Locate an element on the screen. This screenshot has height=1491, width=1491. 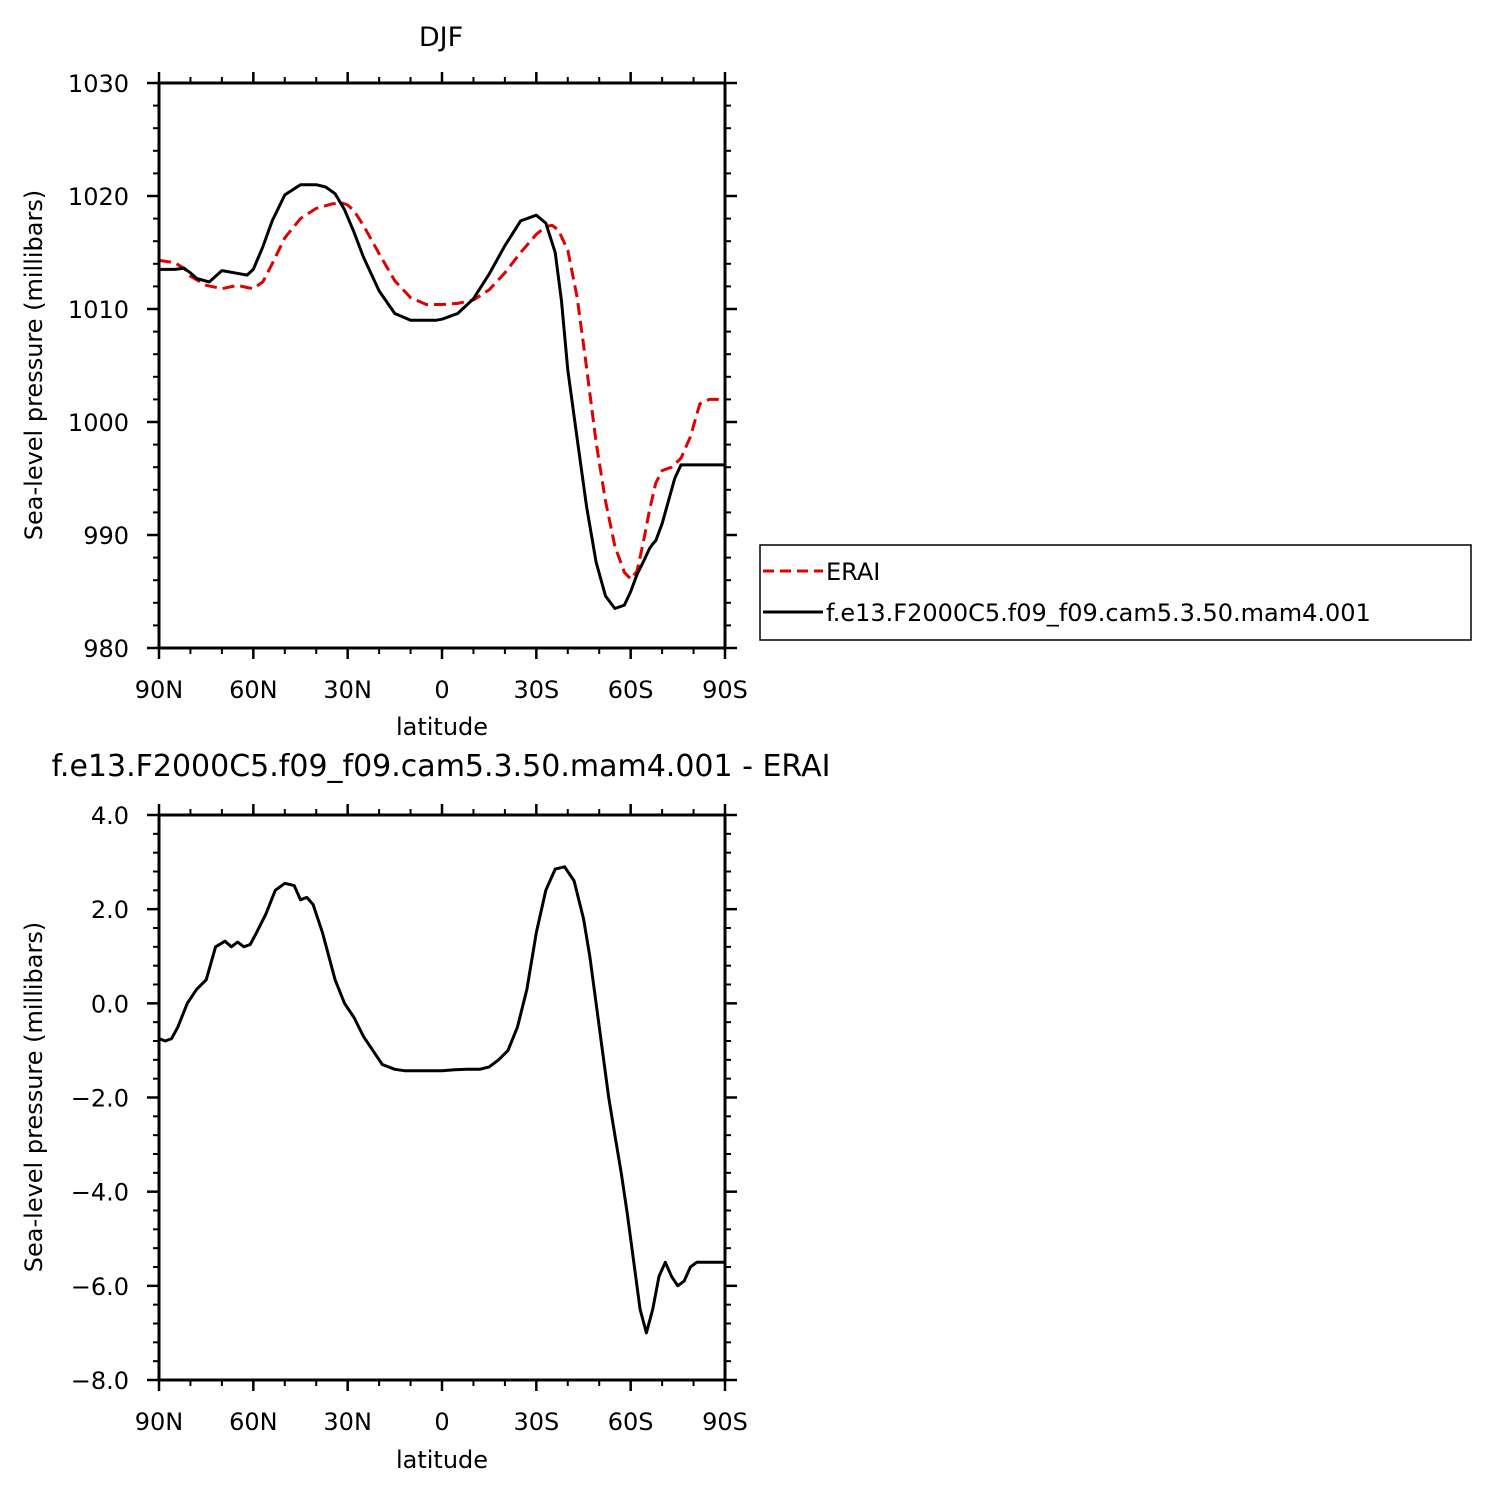
bottom-y-tick-label: 0.0 is located at coordinates (110, 1004).